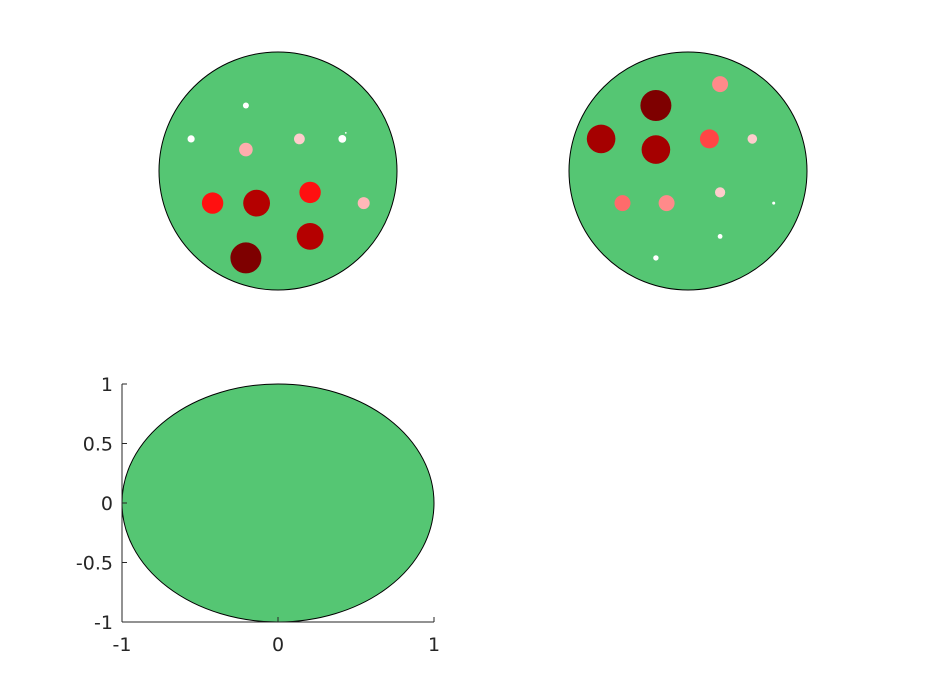 The height and width of the screenshot is (700, 933). Describe the element at coordinates (98, 445) in the screenshot. I see `y-tick-label: 0.5` at that location.